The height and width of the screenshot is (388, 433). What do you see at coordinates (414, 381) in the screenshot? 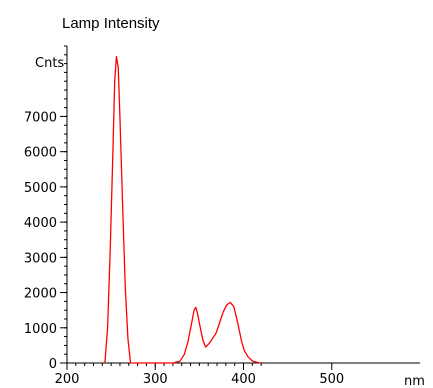
I see `x-axis-label: nm` at bounding box center [414, 381].